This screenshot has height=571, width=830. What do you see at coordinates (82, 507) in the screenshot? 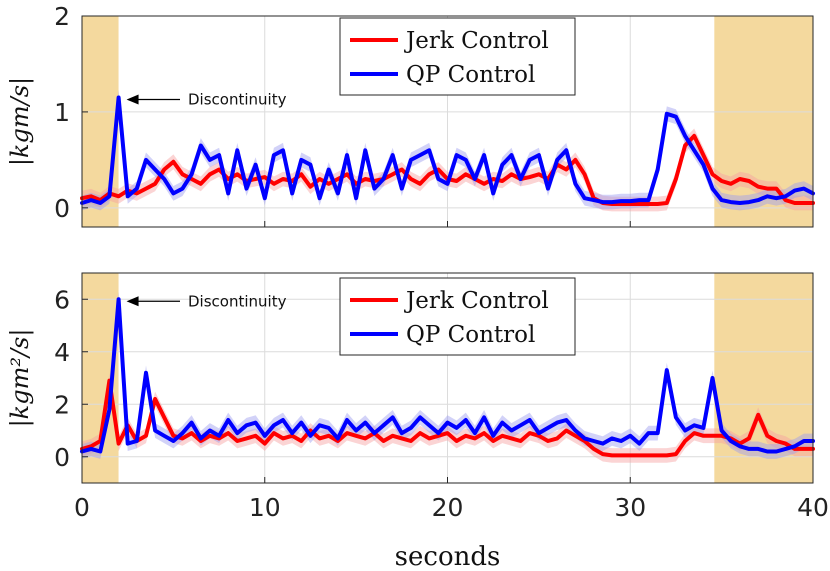
I see `x-tick-label: 0` at bounding box center [82, 507].